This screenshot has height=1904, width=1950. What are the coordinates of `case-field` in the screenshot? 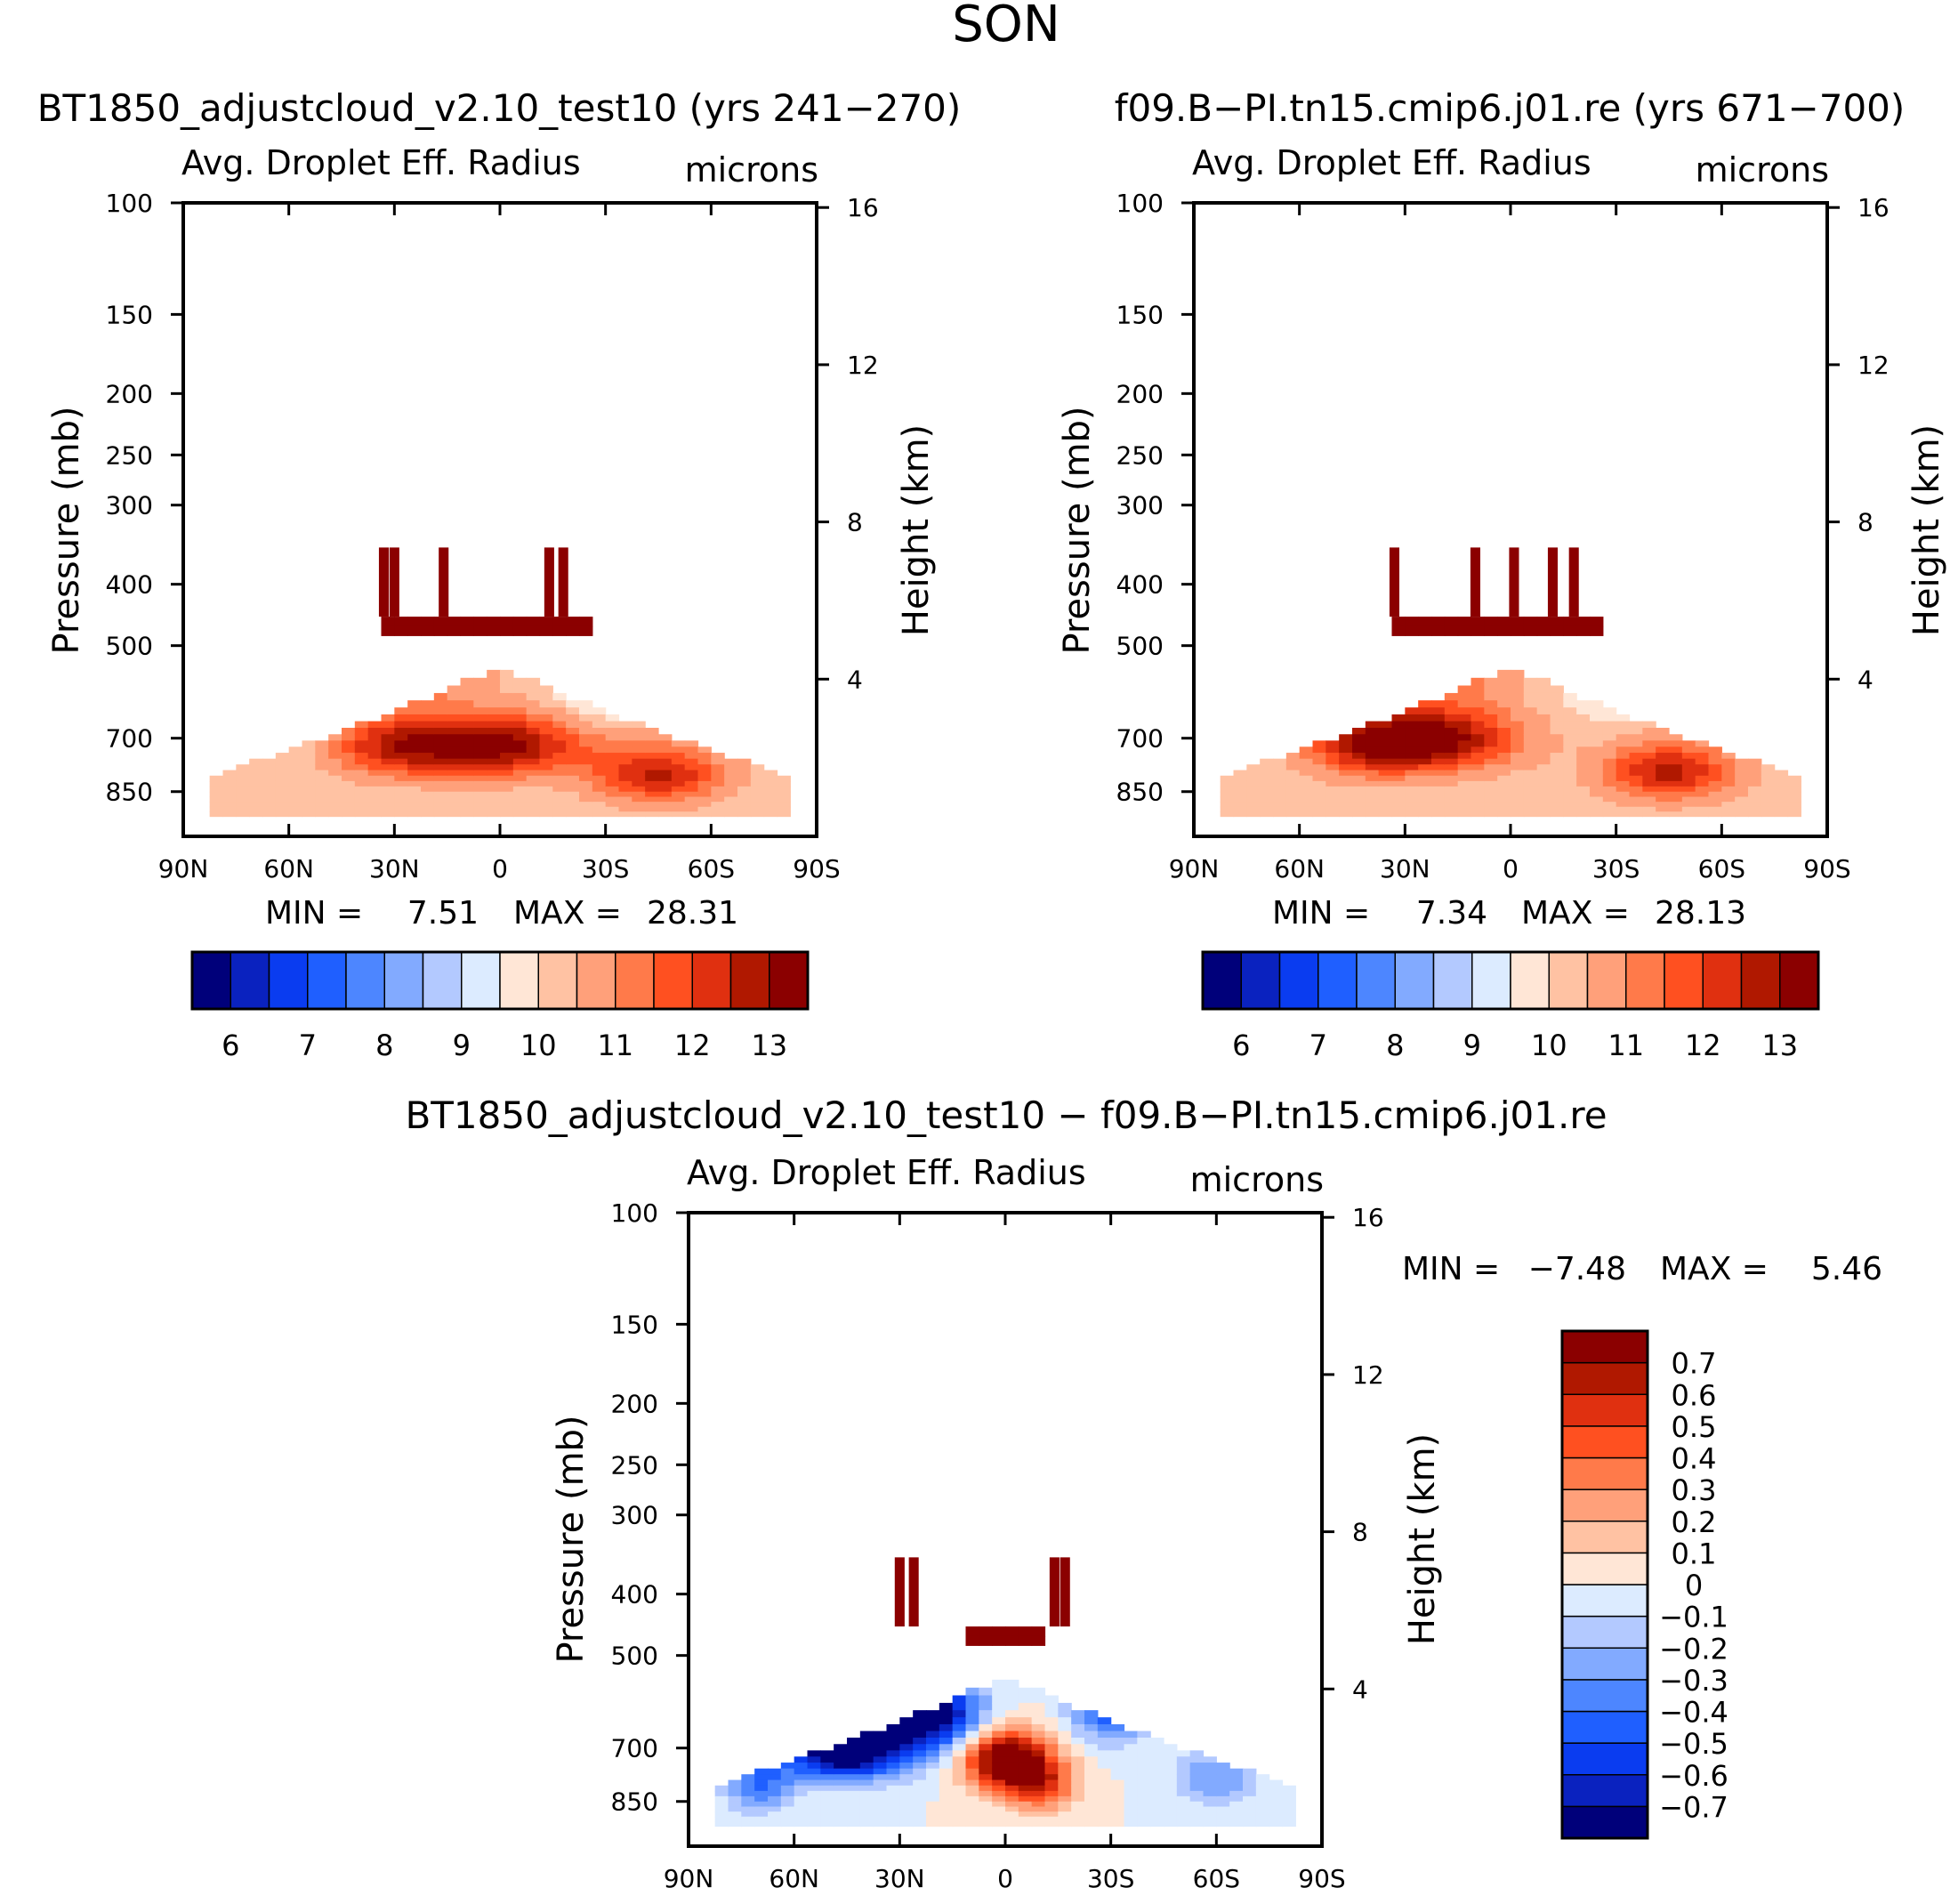 It's located at (500, 717).